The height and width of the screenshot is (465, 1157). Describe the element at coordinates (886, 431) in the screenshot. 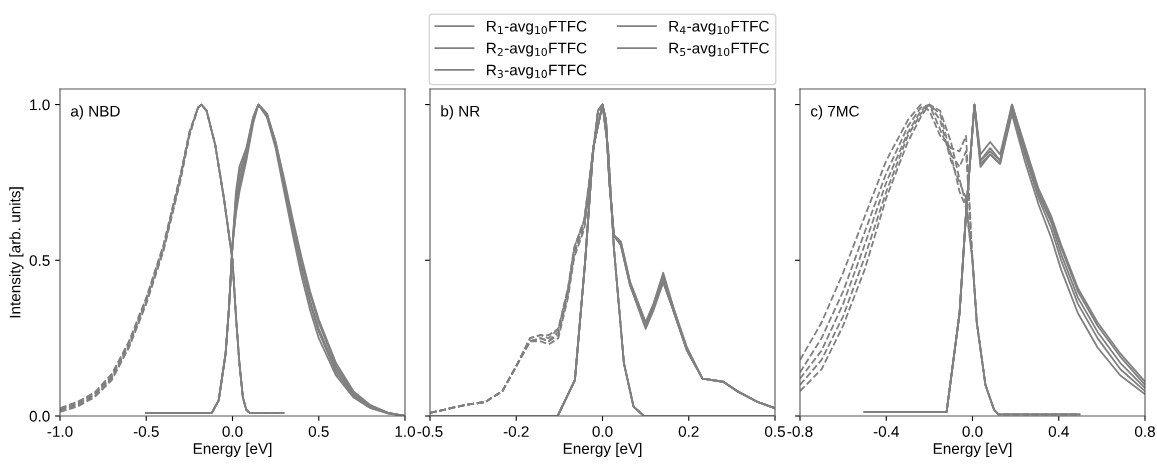

I see `x-tick-label: -0.4` at that location.